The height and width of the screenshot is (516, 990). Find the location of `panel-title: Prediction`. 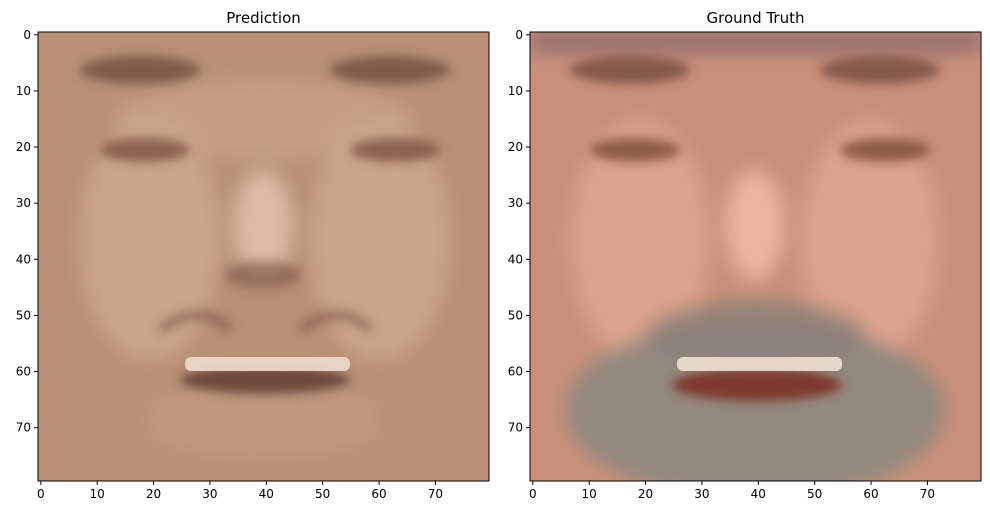

panel-title: Prediction is located at coordinates (263, 18).